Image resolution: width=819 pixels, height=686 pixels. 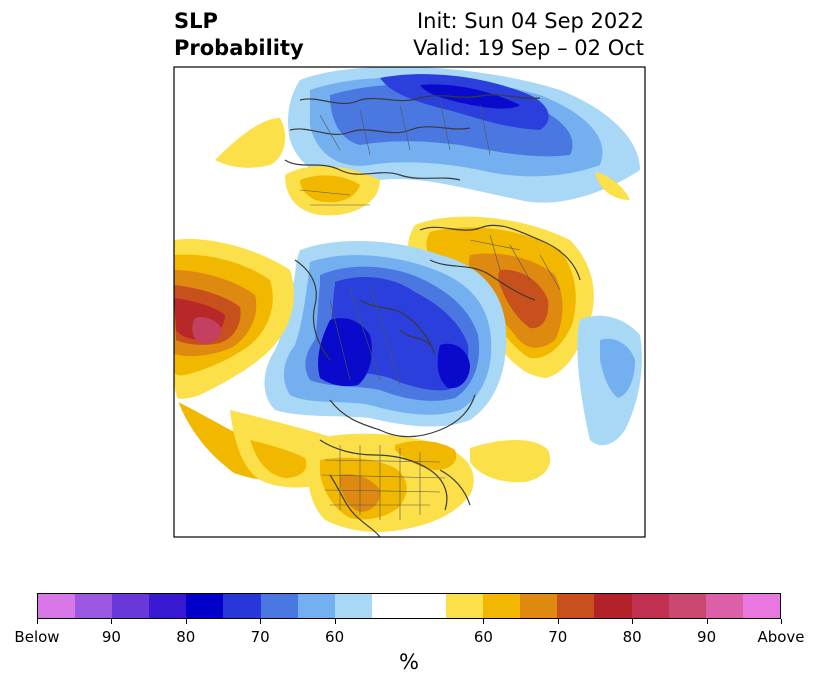 I want to click on colorbar-unit: %, so click(x=409, y=662).